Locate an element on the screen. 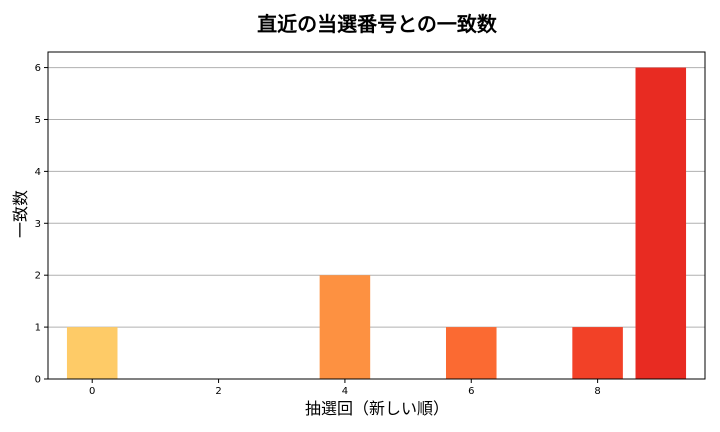 This screenshot has width=720, height=432. y-tick-label: 4 is located at coordinates (38, 172).